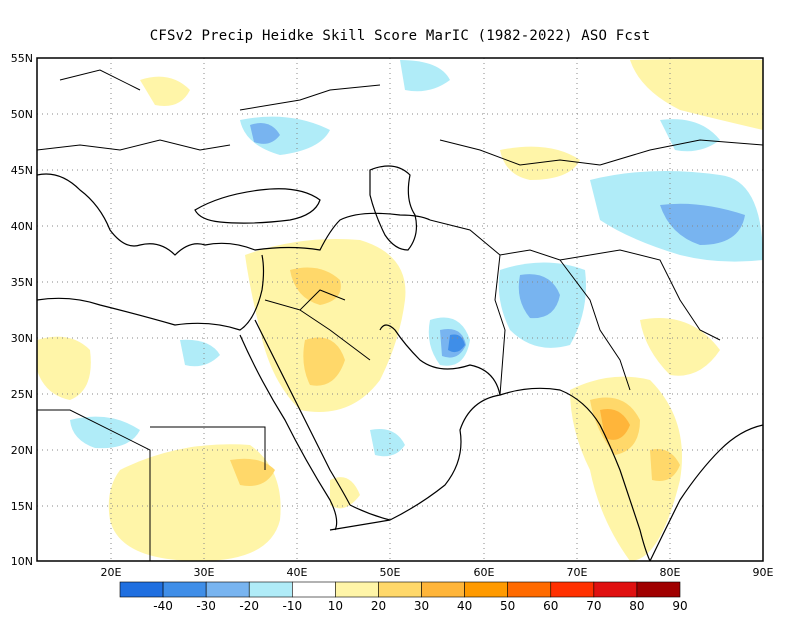 The height and width of the screenshot is (618, 800). I want to click on colorbar-label: -20, so click(249, 606).